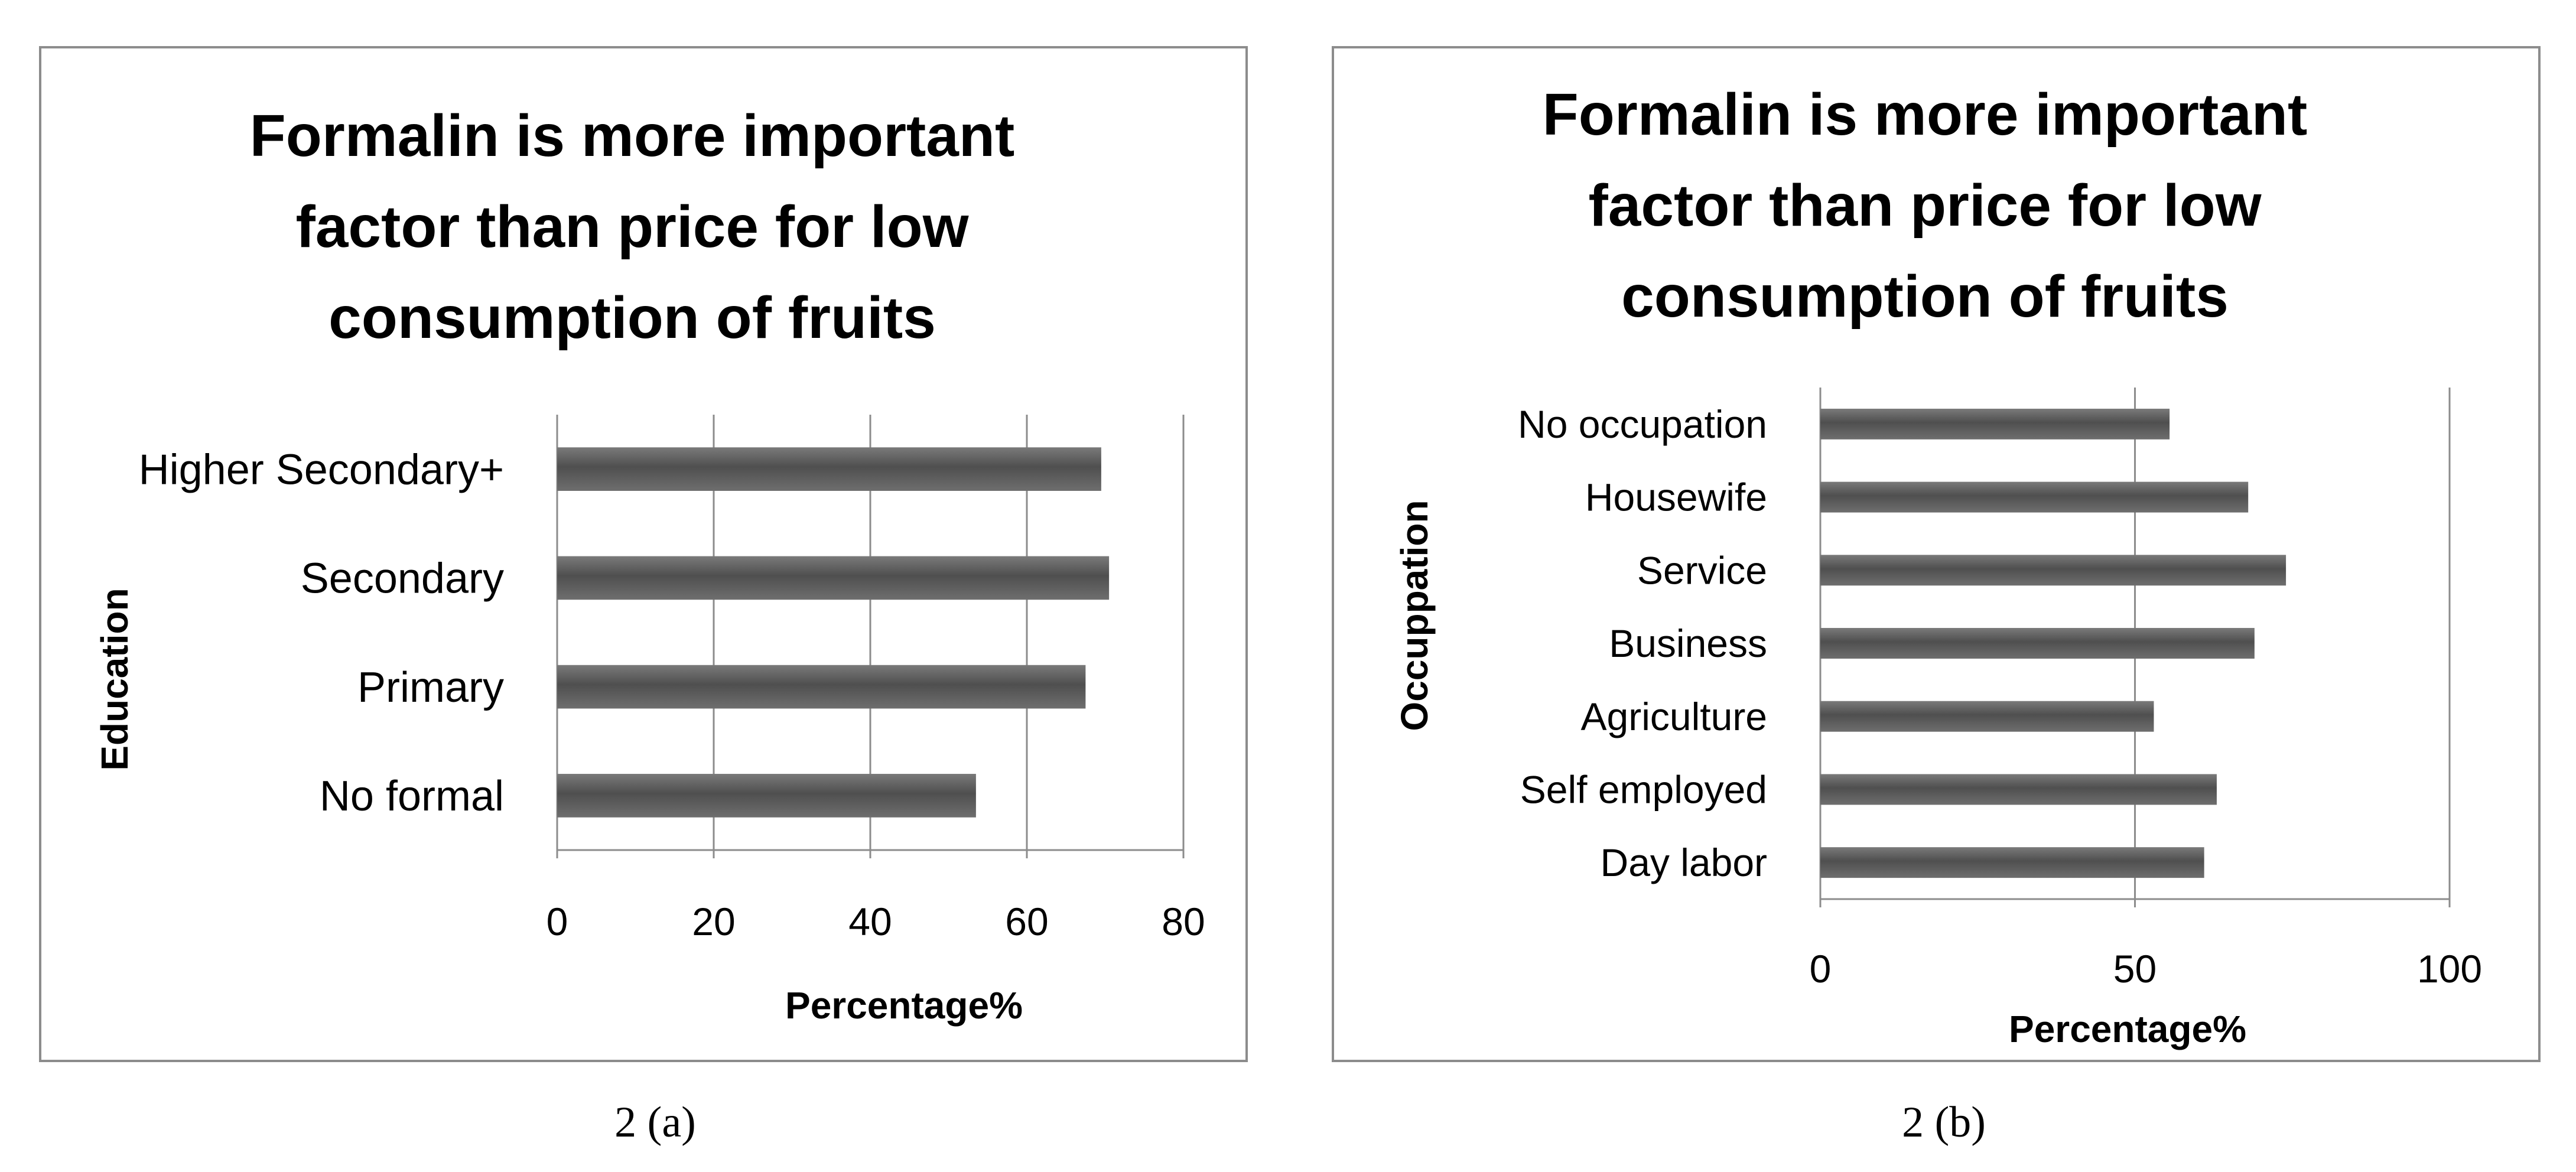  Describe the element at coordinates (2035, 497) in the screenshot. I see `bar-housewife` at that location.